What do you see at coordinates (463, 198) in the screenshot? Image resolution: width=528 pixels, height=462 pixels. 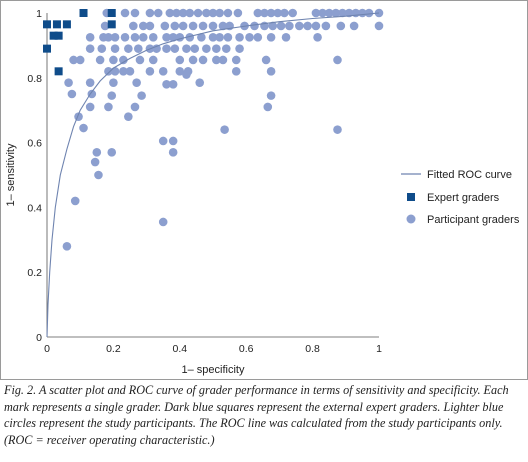 I see `legend-label: Expert graders` at bounding box center [463, 198].